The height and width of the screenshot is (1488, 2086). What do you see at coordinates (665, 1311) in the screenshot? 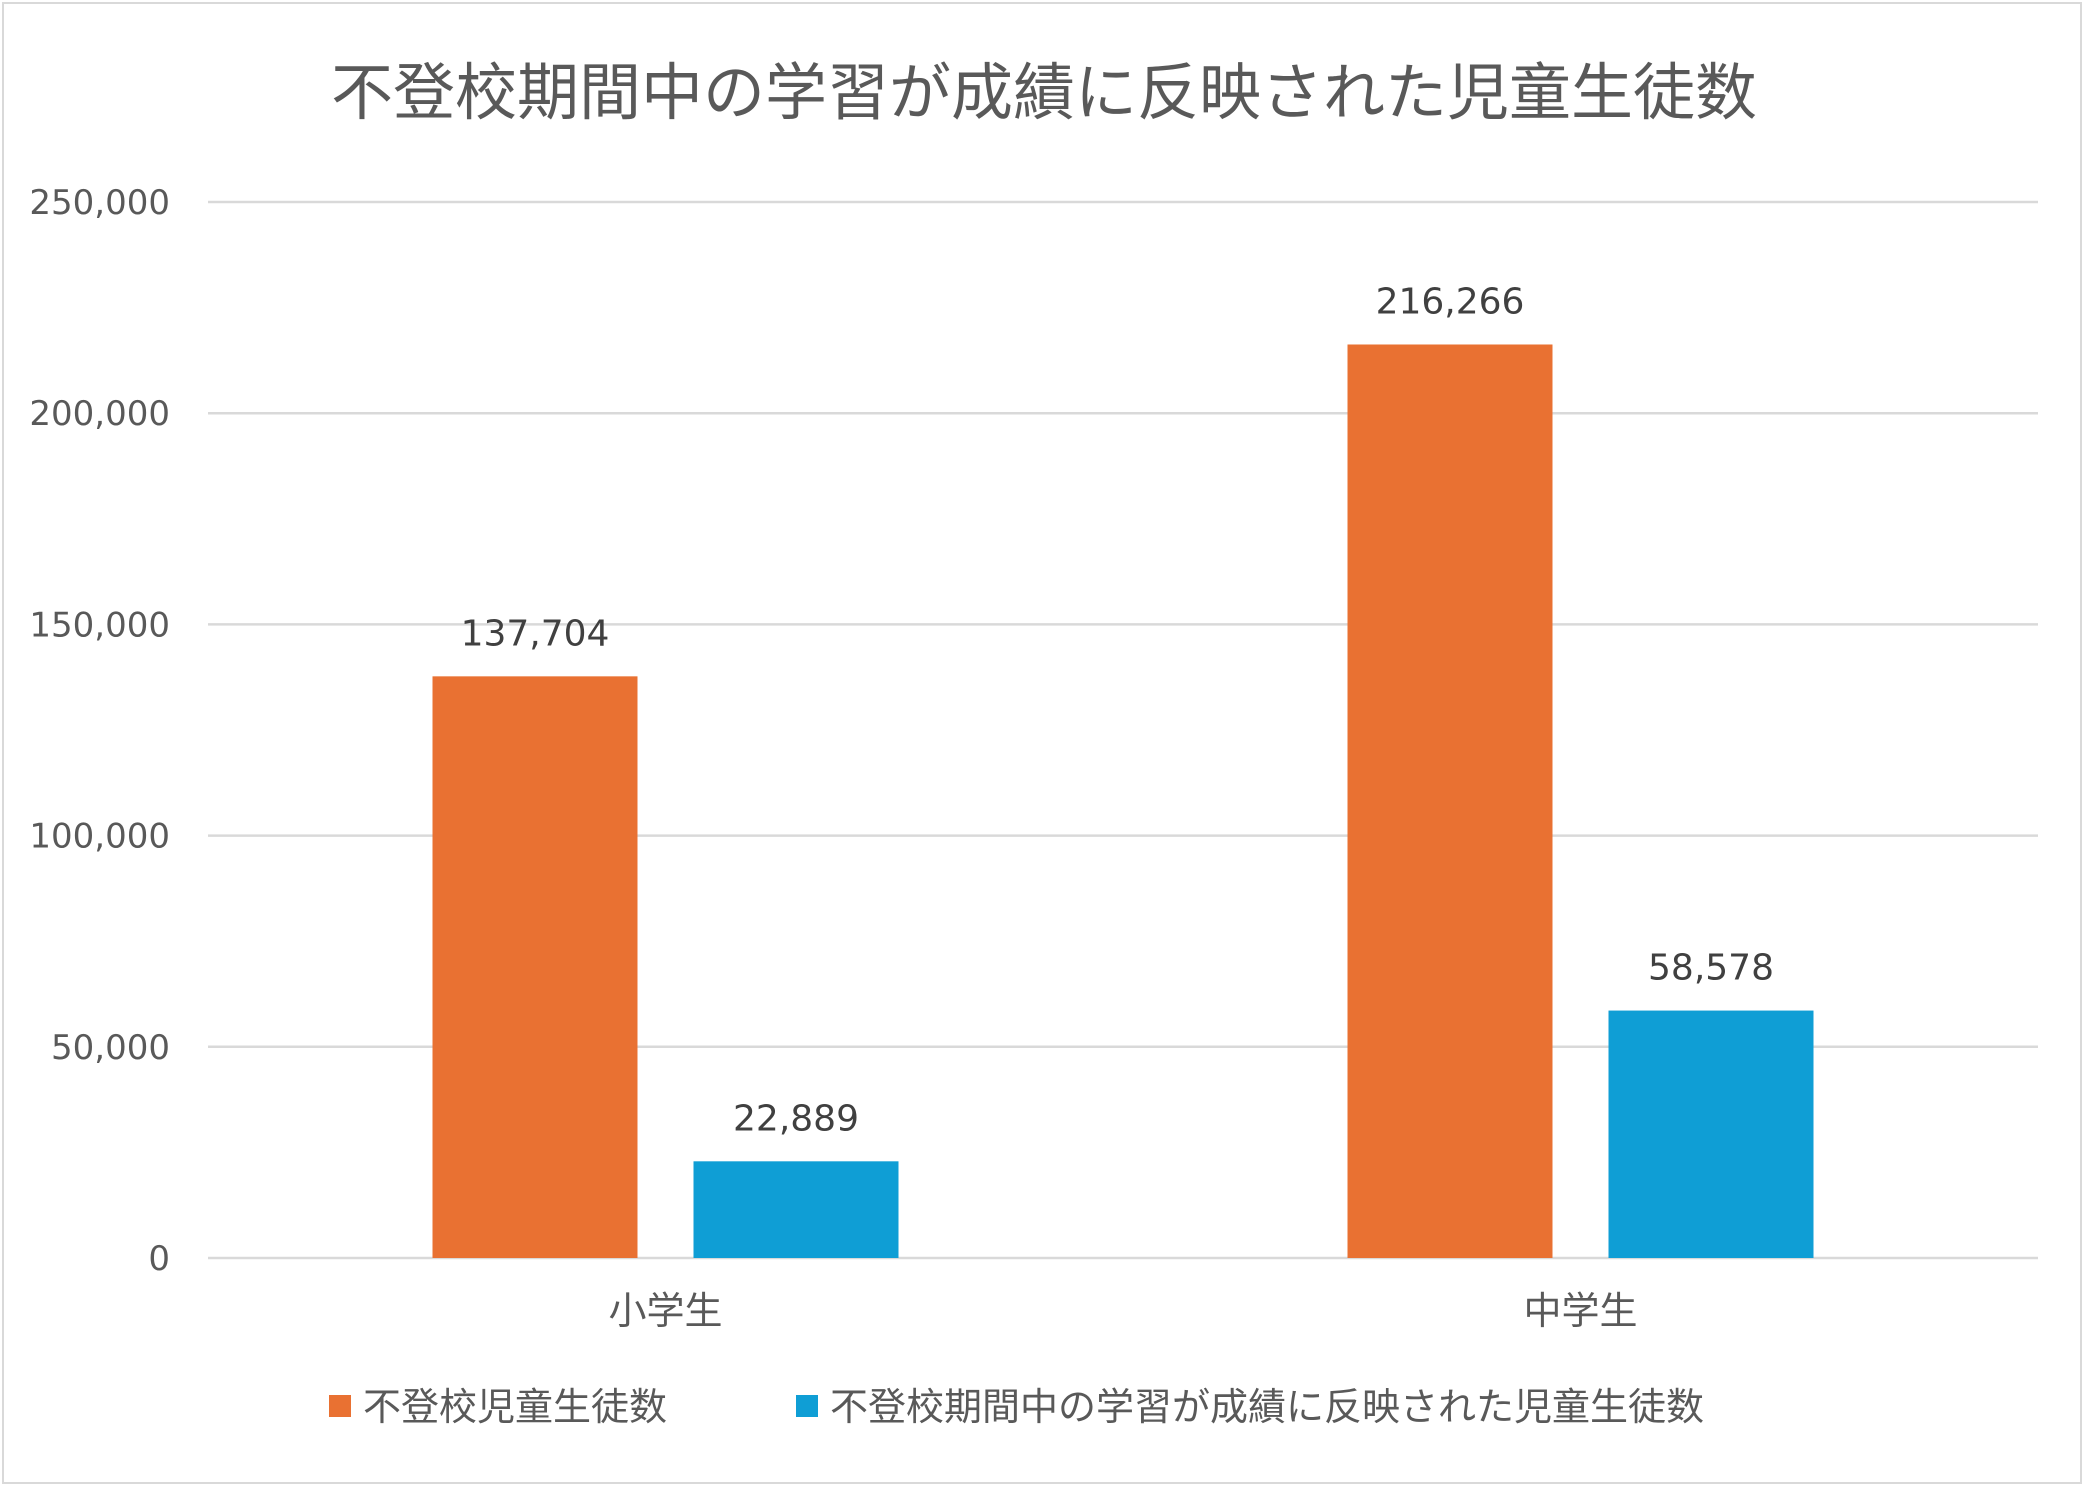
I see `x-category-label: 小学生` at bounding box center [665, 1311].